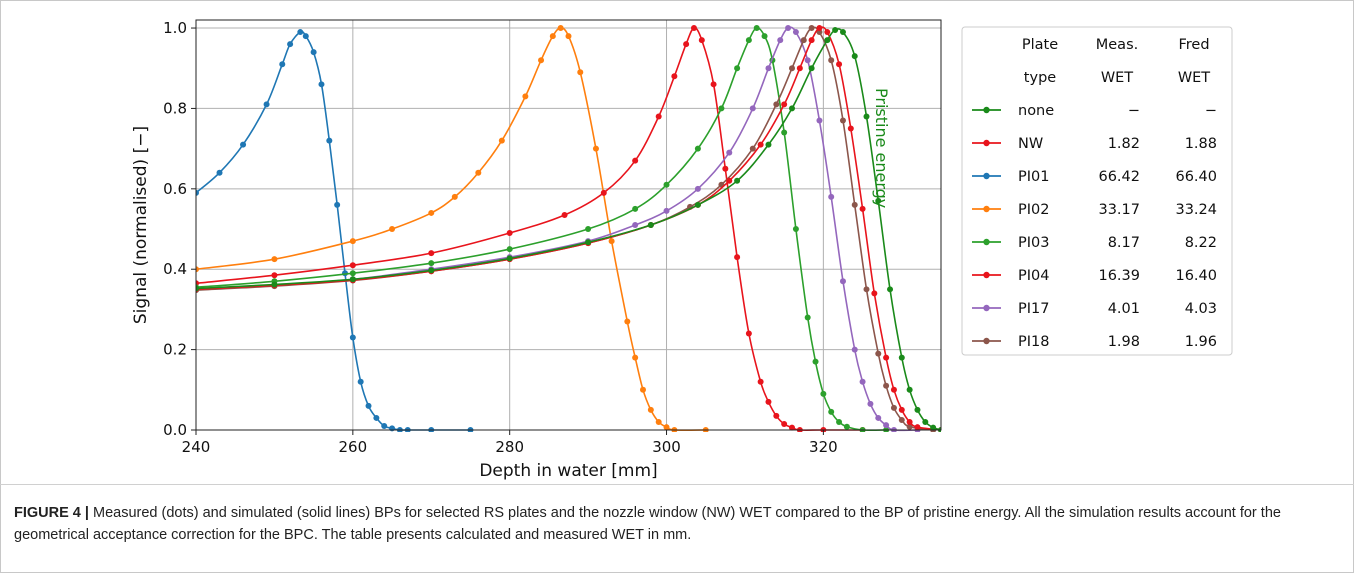 This screenshot has width=1354, height=573. What do you see at coordinates (1033, 243) in the screenshot?
I see `legend-plate-name: PI03` at bounding box center [1033, 243].